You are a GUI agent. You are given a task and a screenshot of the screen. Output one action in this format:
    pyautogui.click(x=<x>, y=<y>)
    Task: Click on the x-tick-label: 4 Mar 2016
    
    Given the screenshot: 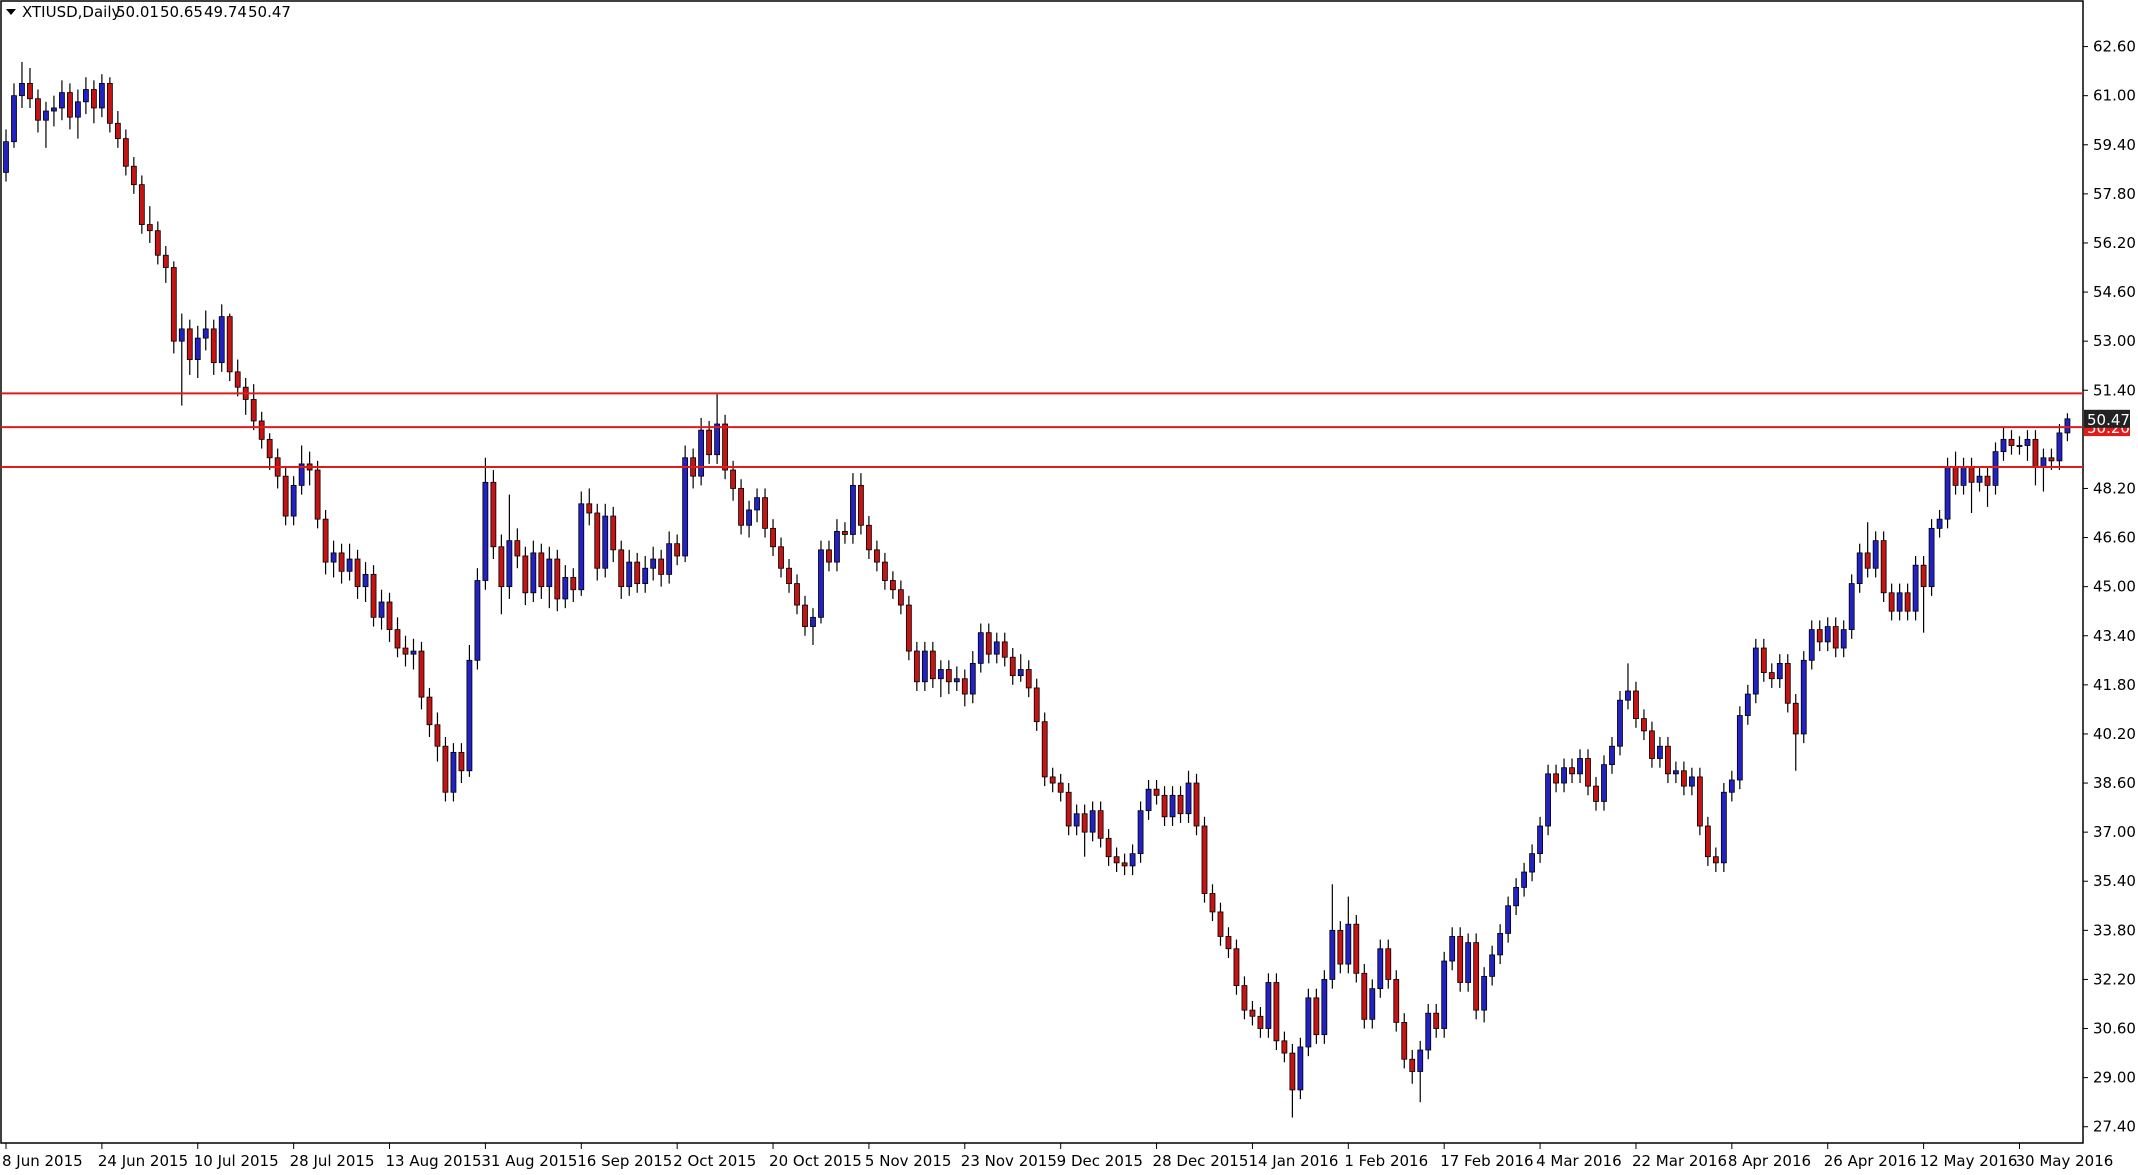 What is the action you would take?
    pyautogui.click(x=1579, y=1161)
    